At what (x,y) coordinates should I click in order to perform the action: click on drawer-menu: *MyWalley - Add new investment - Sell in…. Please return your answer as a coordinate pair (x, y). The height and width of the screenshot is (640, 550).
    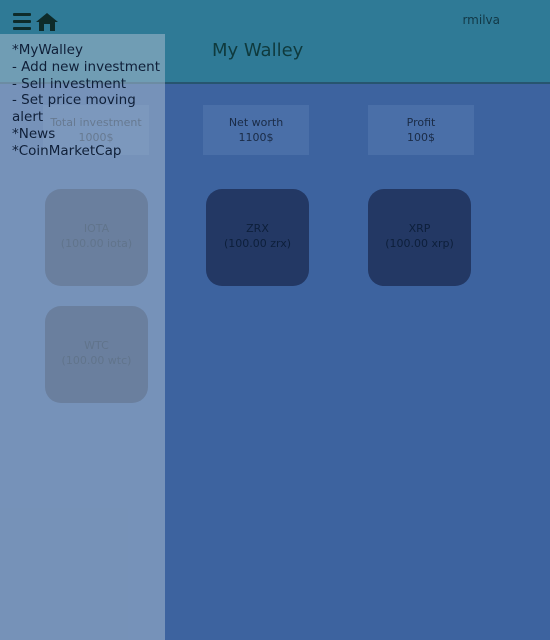
    Looking at the image, I should click on (87, 101).